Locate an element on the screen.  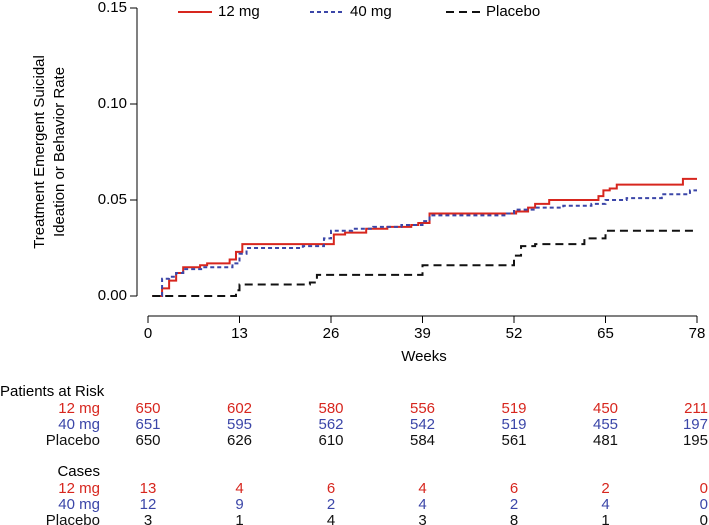
x-tick-label: 0 is located at coordinates (148, 333).